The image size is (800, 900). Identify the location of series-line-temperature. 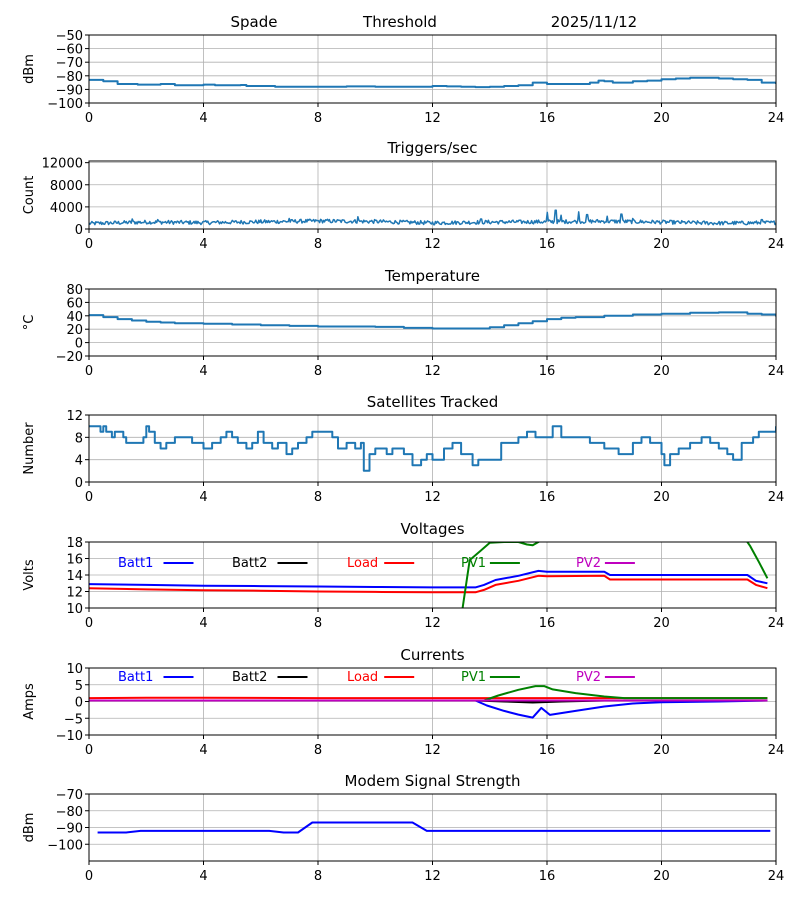
(432, 320).